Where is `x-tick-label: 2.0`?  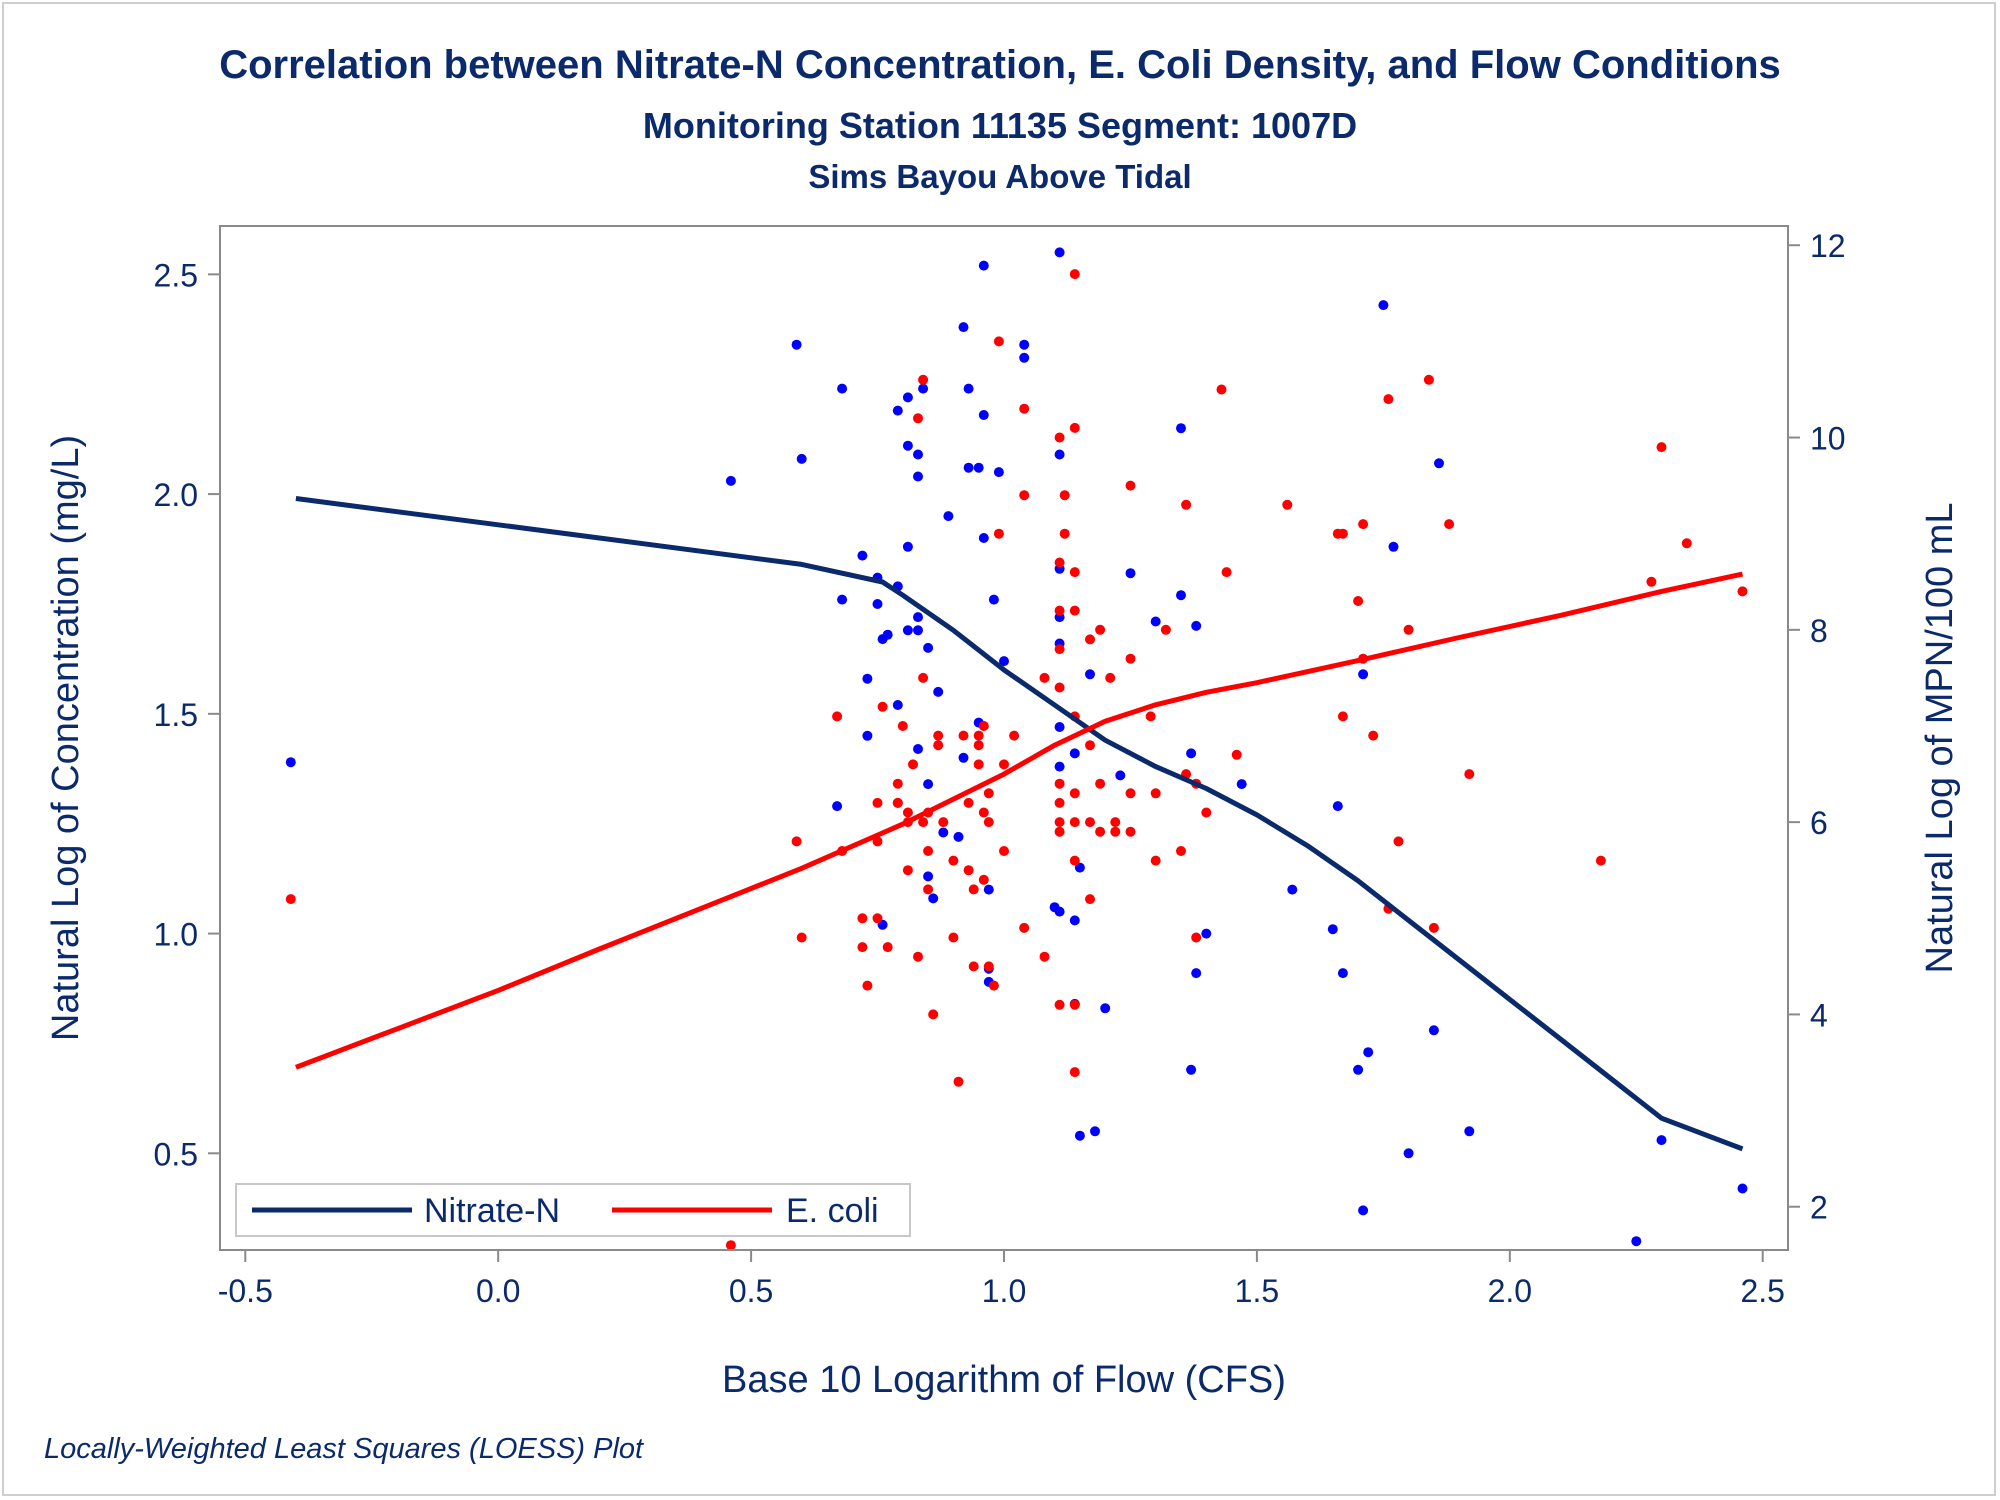
x-tick-label: 2.0 is located at coordinates (1510, 1291).